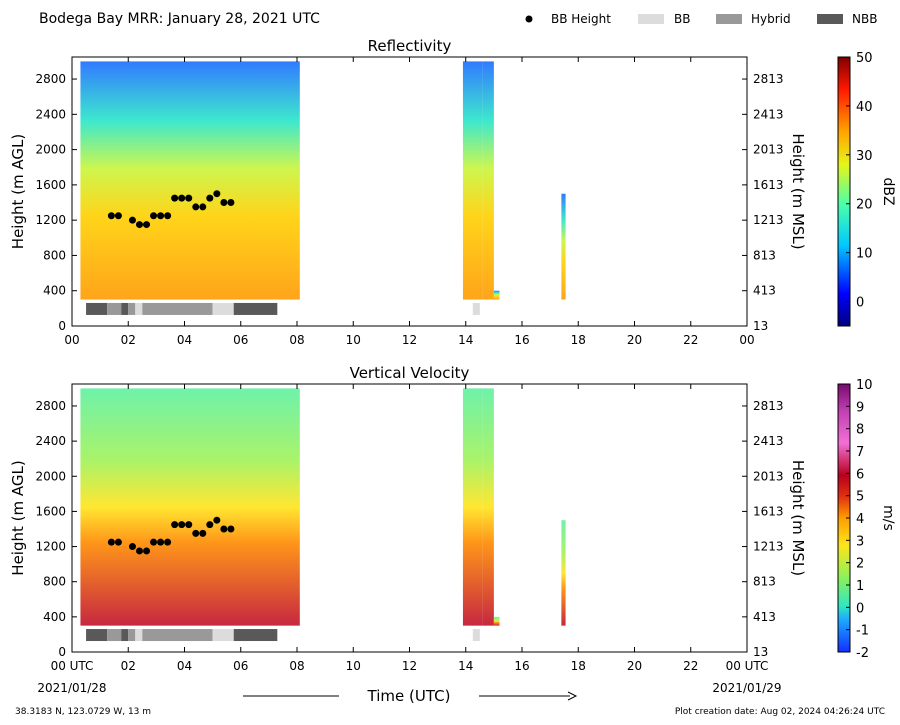 This screenshot has width=900, height=725. I want to click on legend-nbb-label: NBB, so click(864, 19).